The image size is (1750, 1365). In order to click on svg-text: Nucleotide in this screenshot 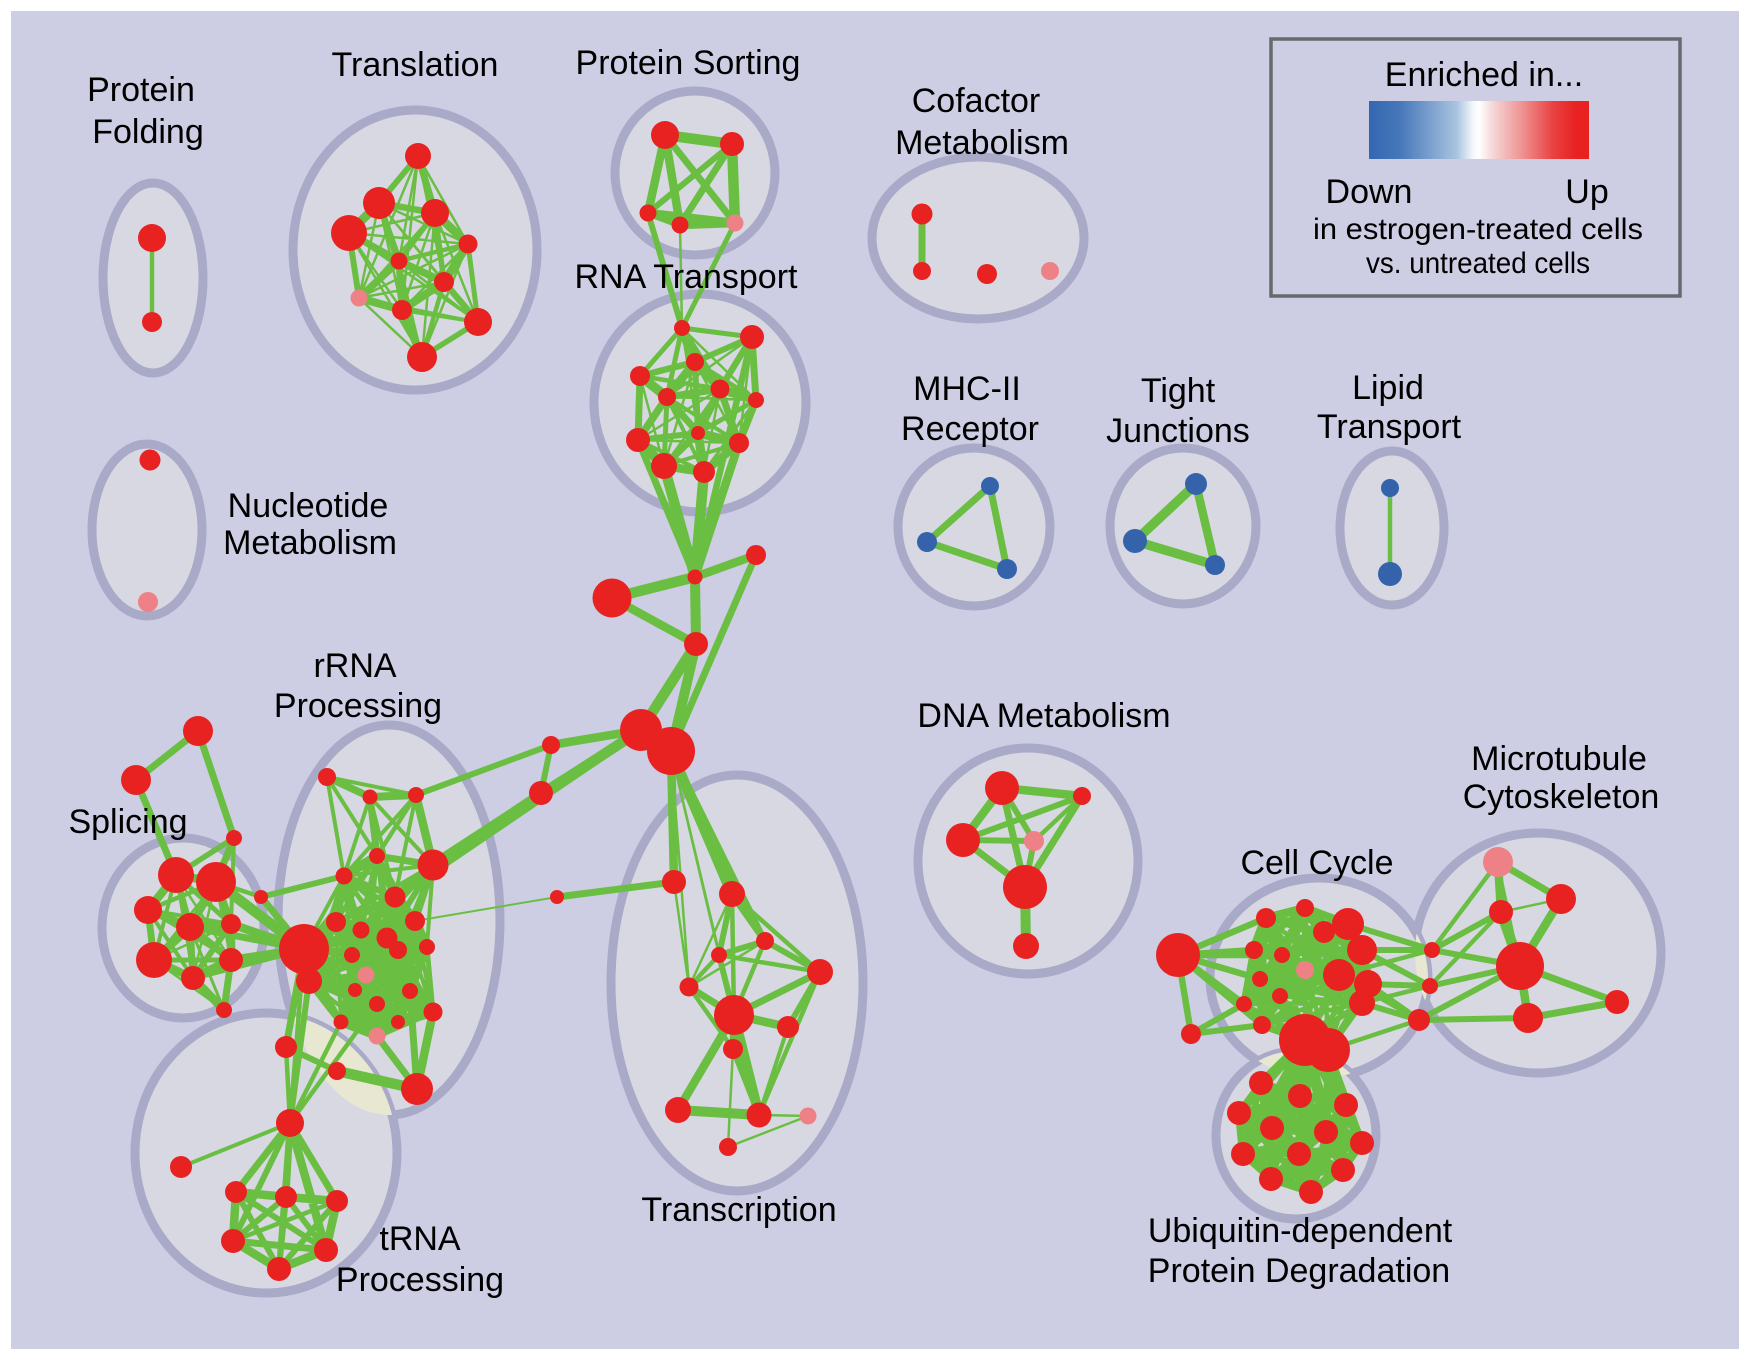, I will do `click(308, 506)`.